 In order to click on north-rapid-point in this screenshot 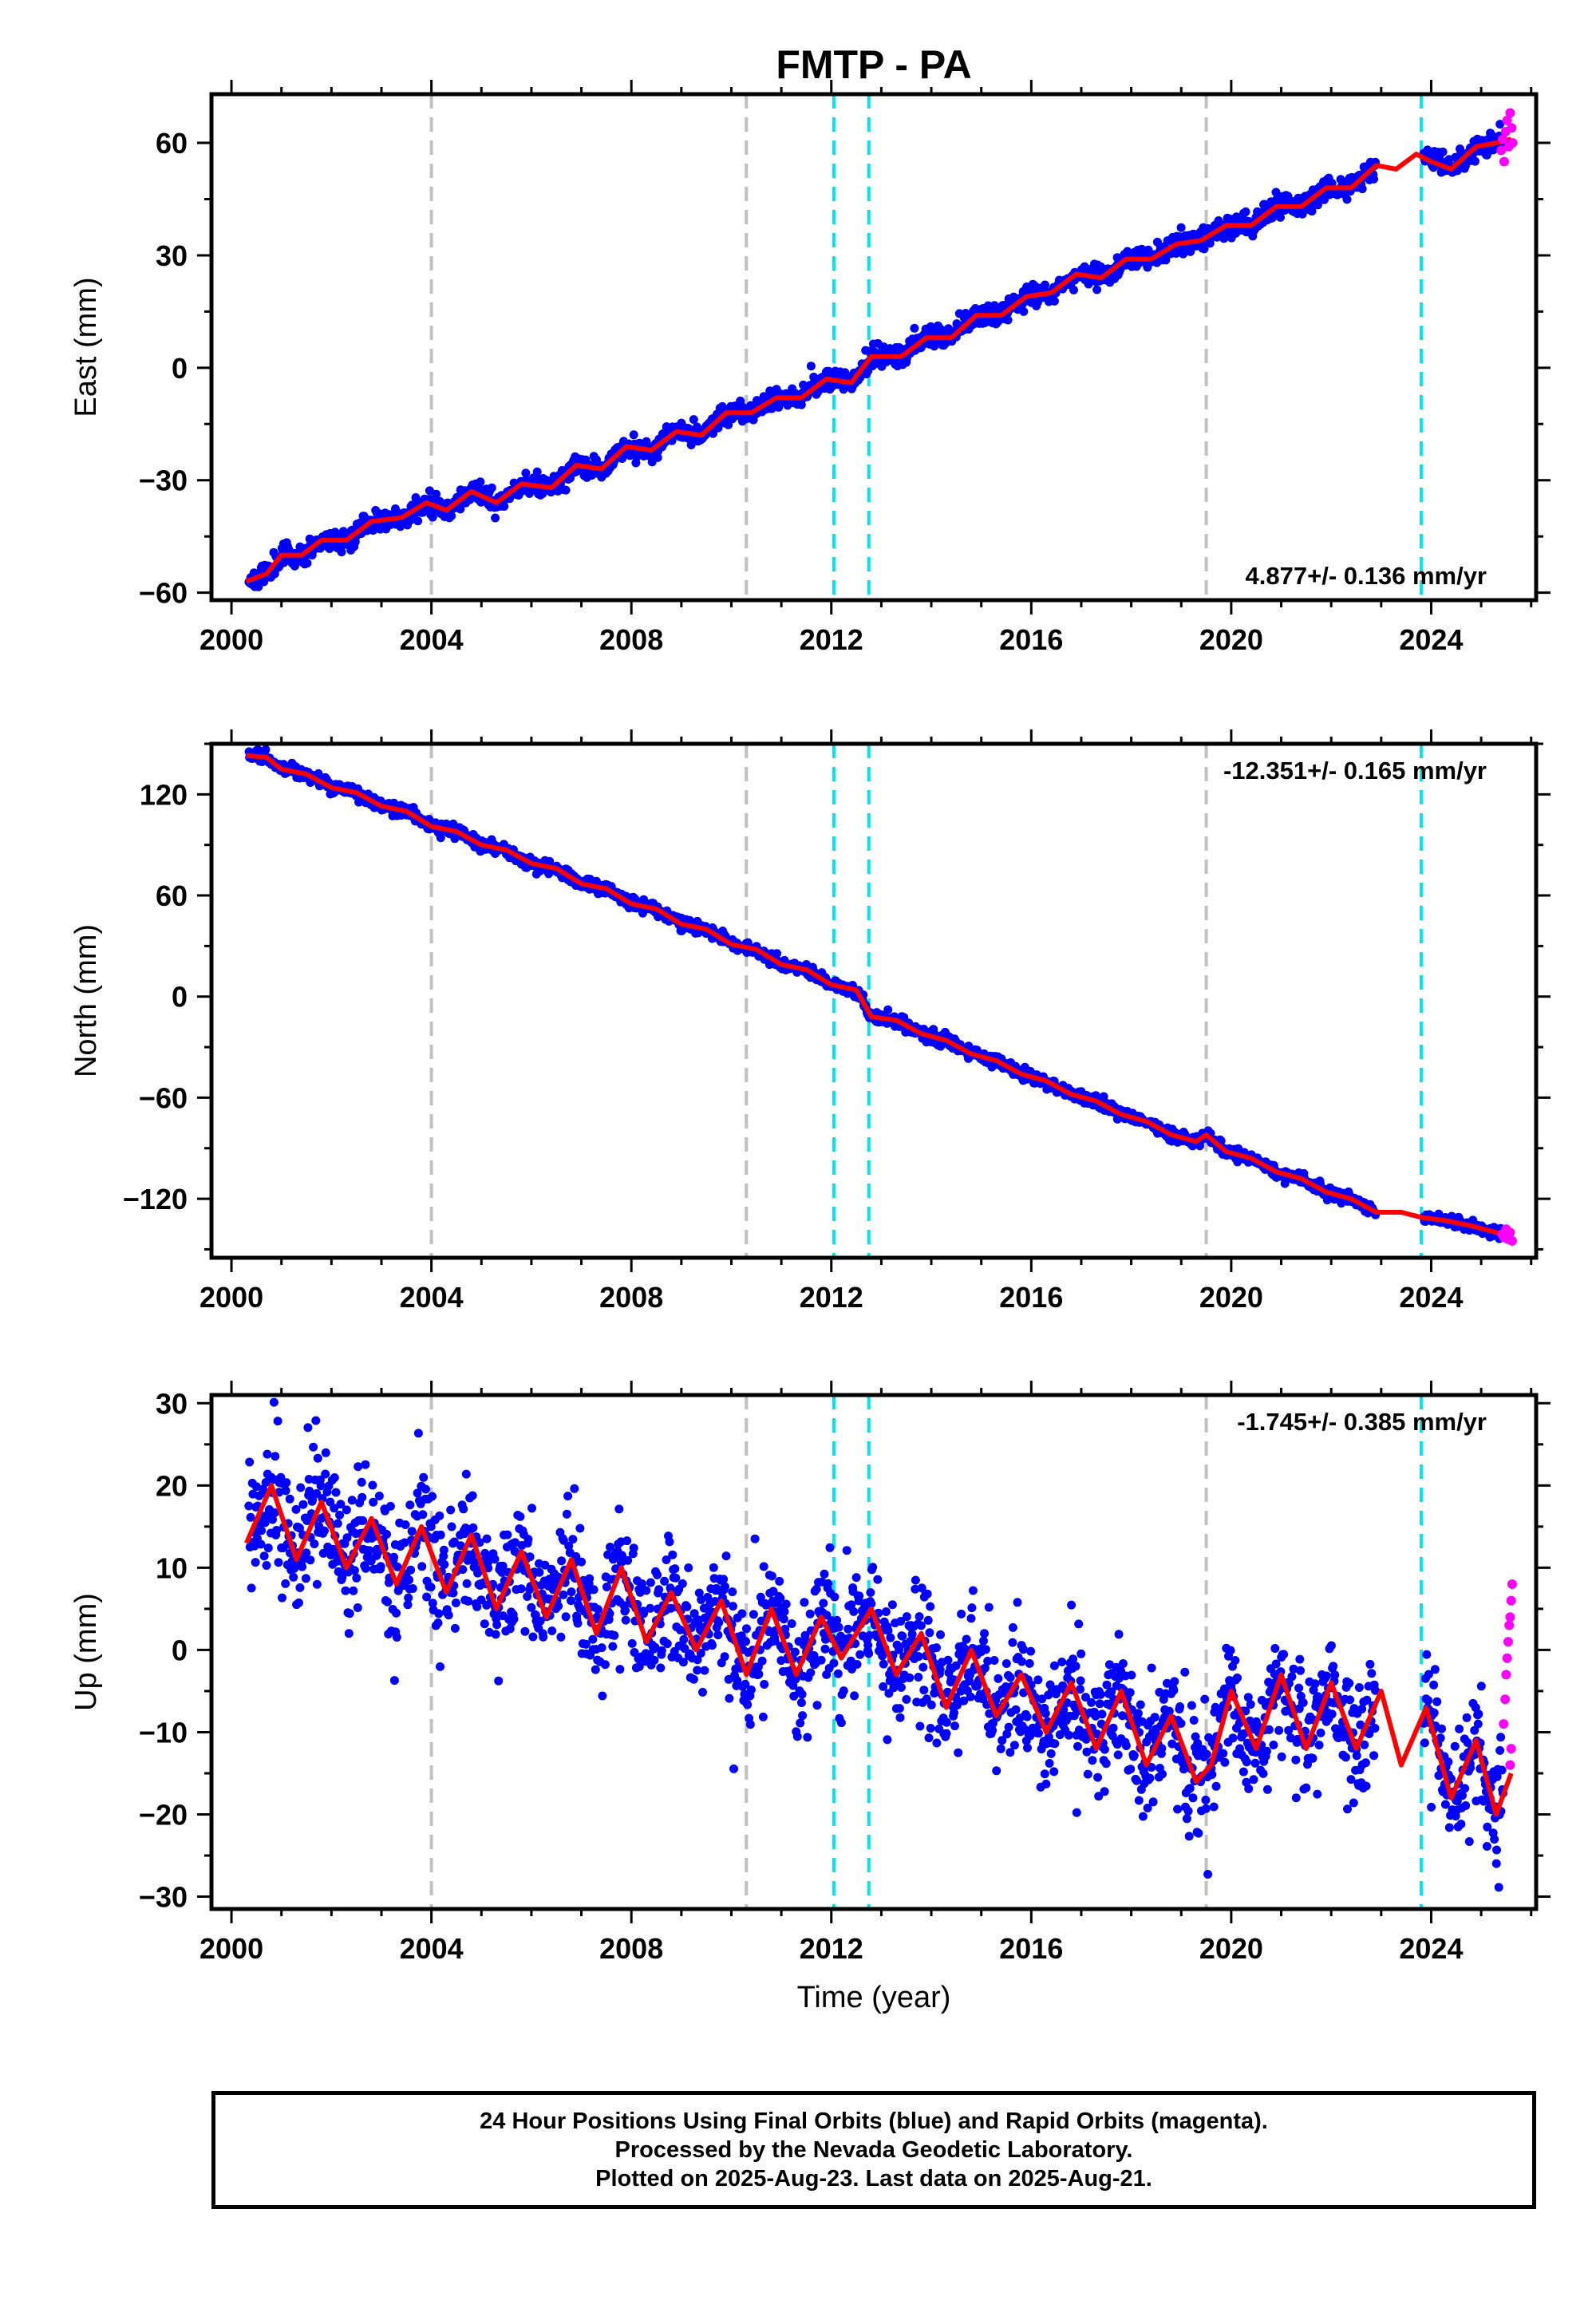, I will do `click(1510, 1232)`.